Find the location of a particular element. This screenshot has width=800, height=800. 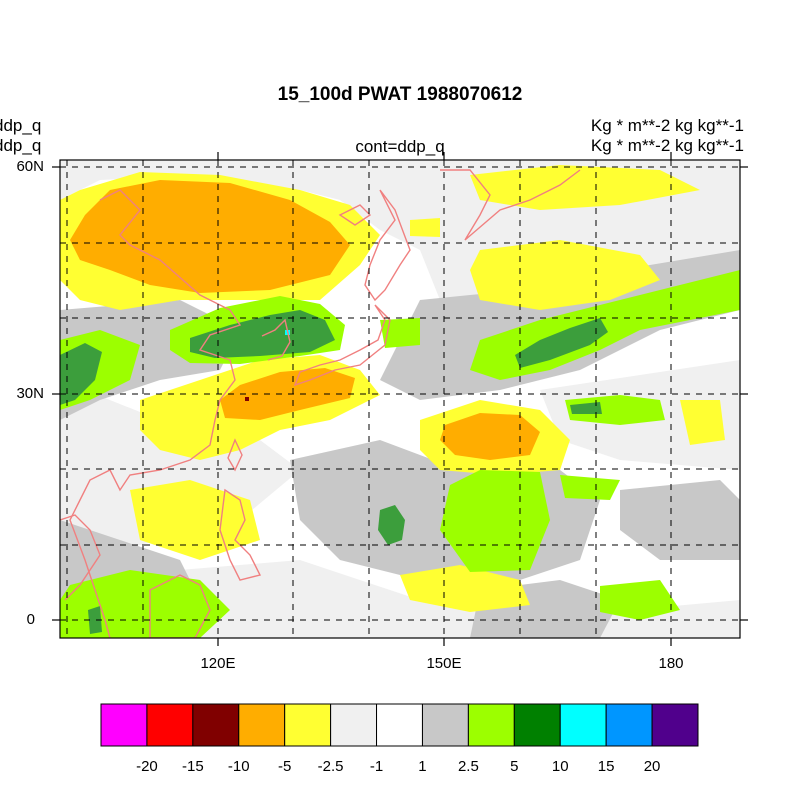

right-string-2: Kg * m**-2 kg kg**-1 is located at coordinates (667, 145).